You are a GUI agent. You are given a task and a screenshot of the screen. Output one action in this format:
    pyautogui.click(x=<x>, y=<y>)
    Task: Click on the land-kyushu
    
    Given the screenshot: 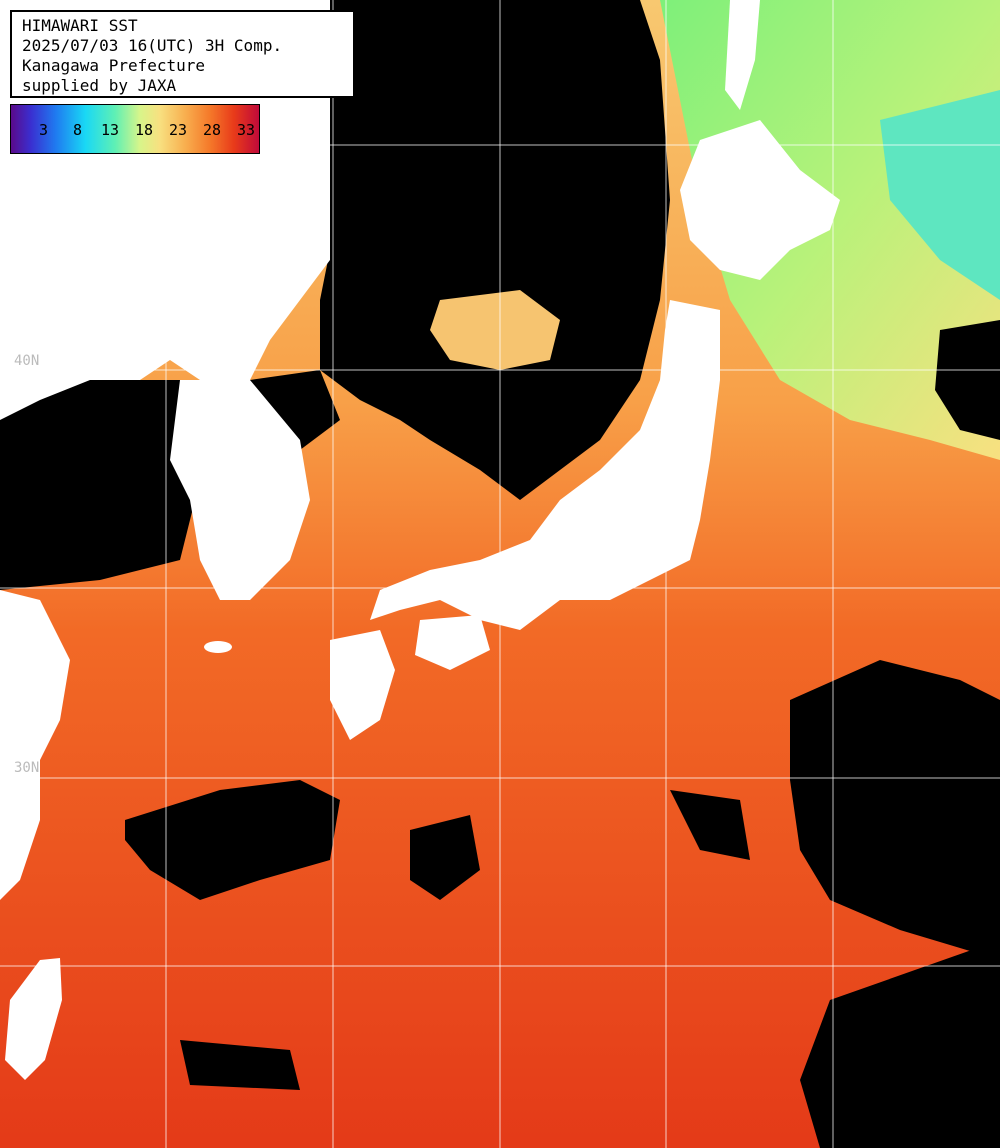 What is the action you would take?
    pyautogui.click(x=362, y=685)
    